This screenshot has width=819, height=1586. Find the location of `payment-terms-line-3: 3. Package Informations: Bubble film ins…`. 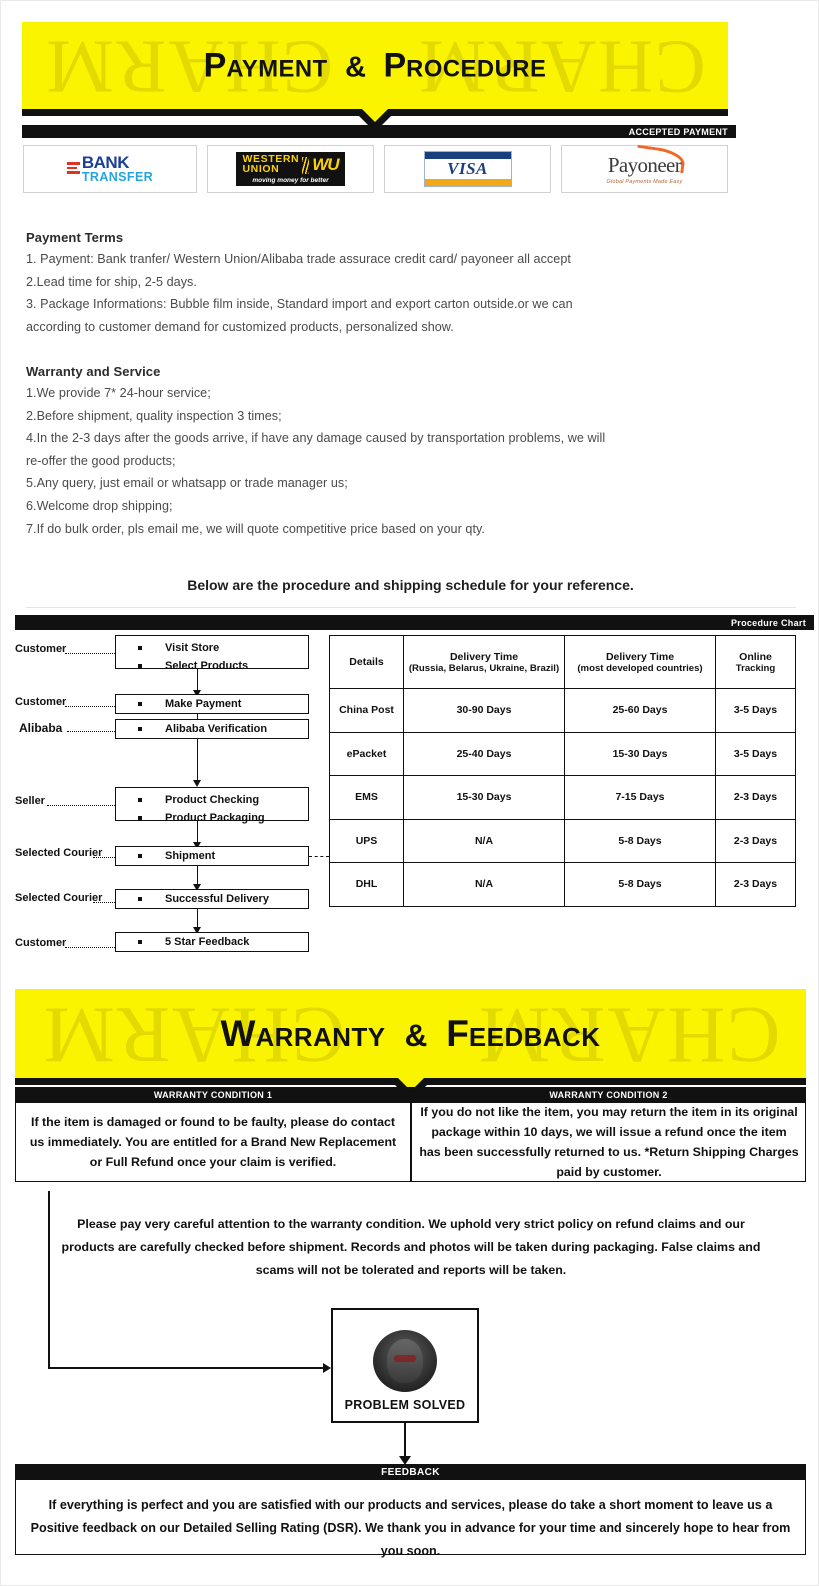

payment-terms-line-3: 3. Package Informations: Bubble film ins… is located at coordinates (299, 304).